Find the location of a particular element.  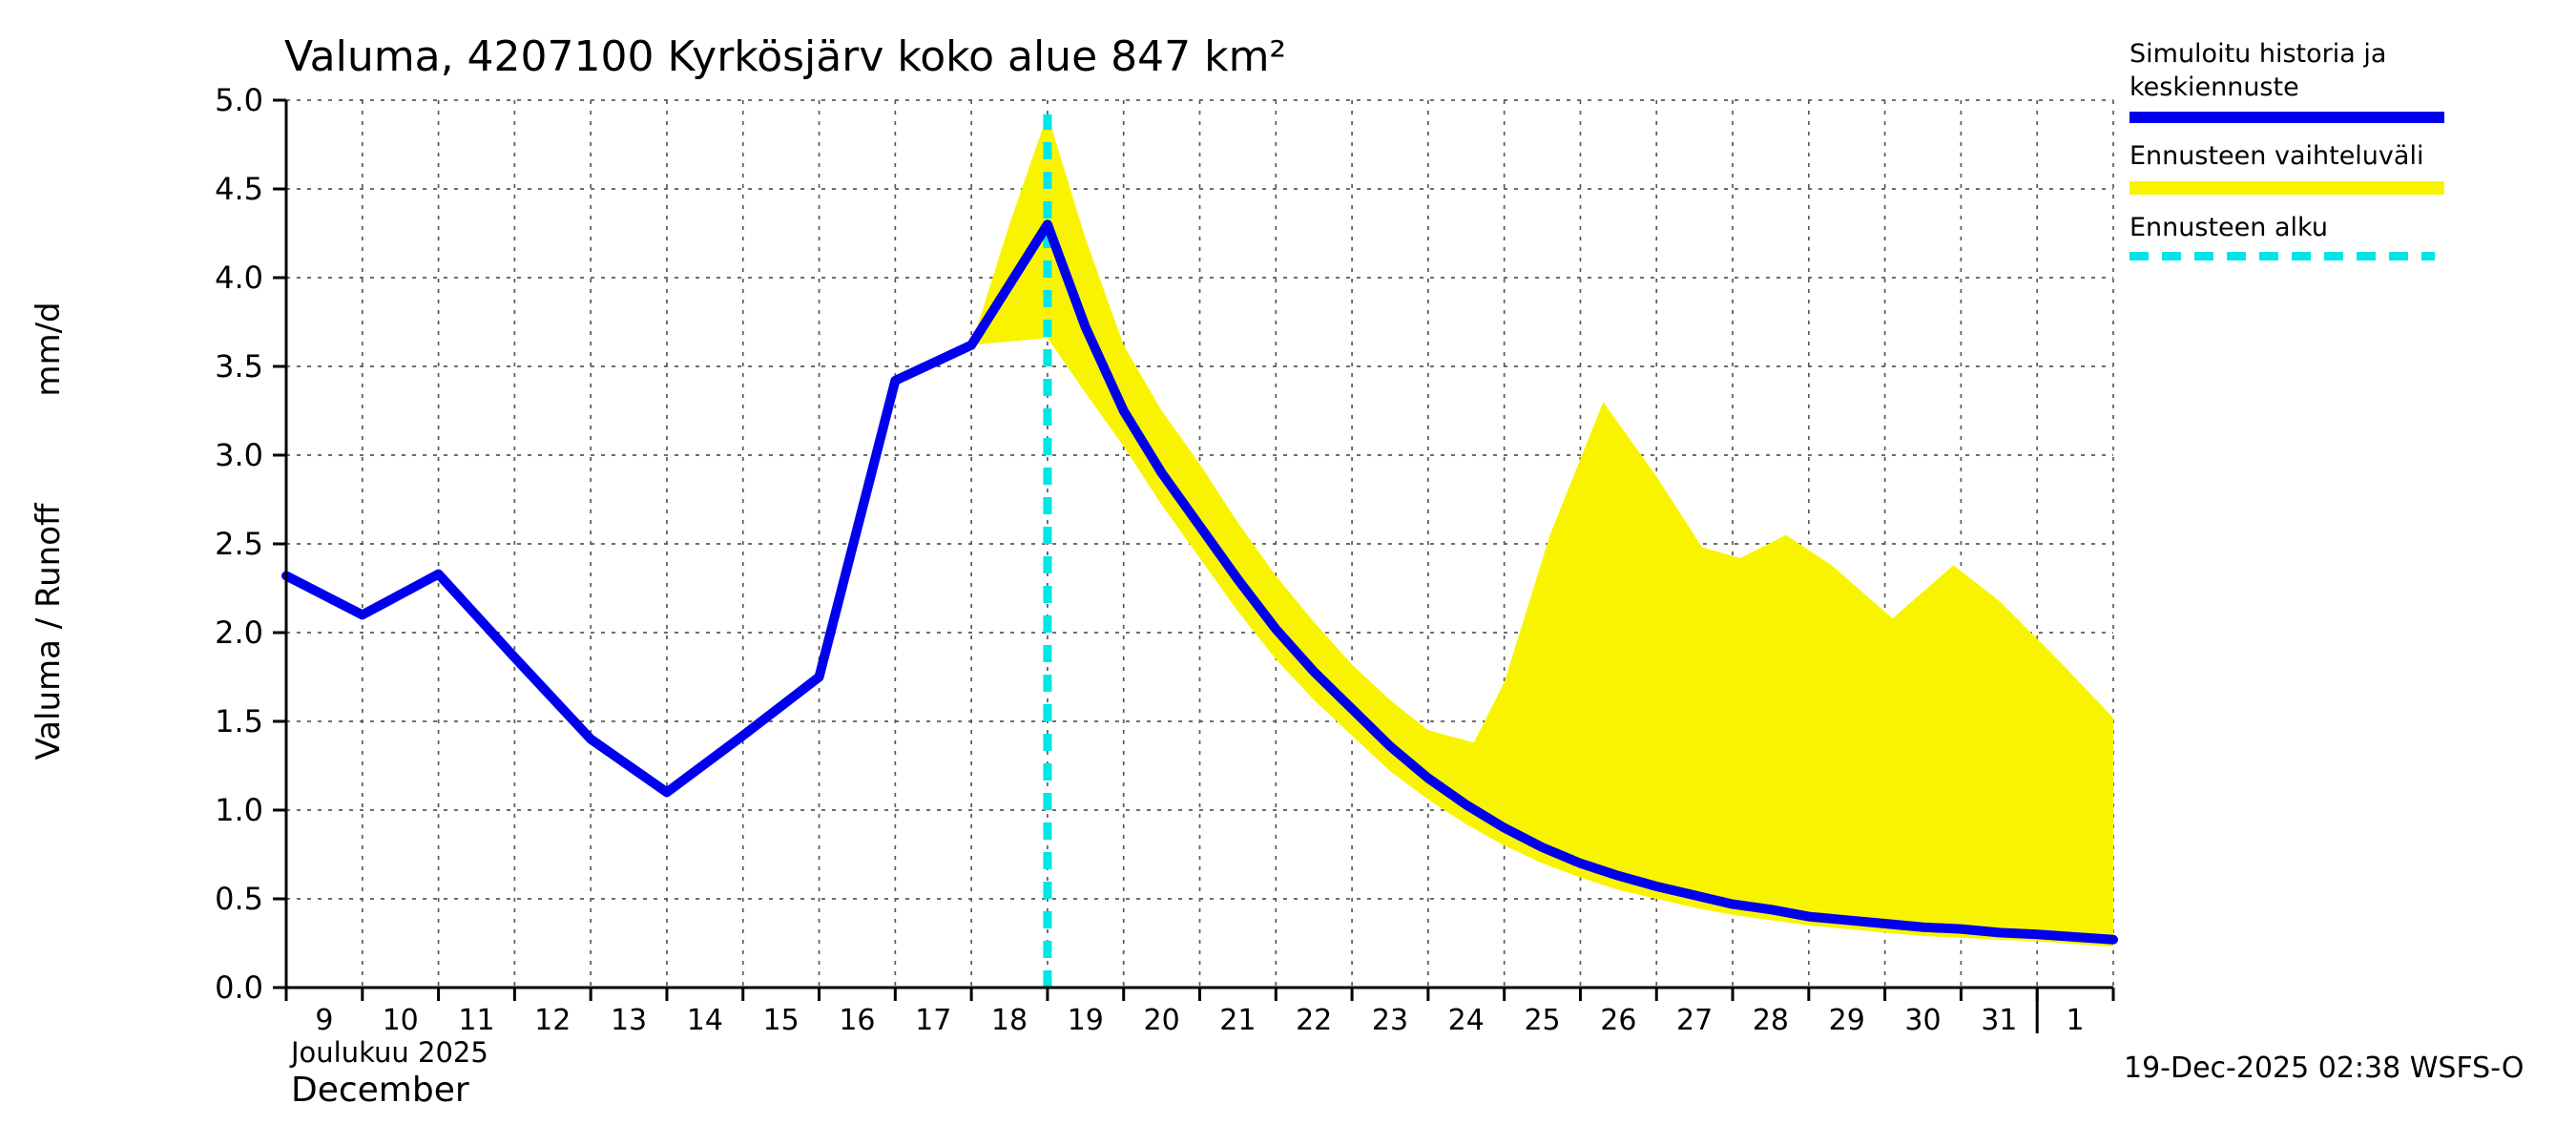

y-tick-label: 1.0 is located at coordinates (239, 810).